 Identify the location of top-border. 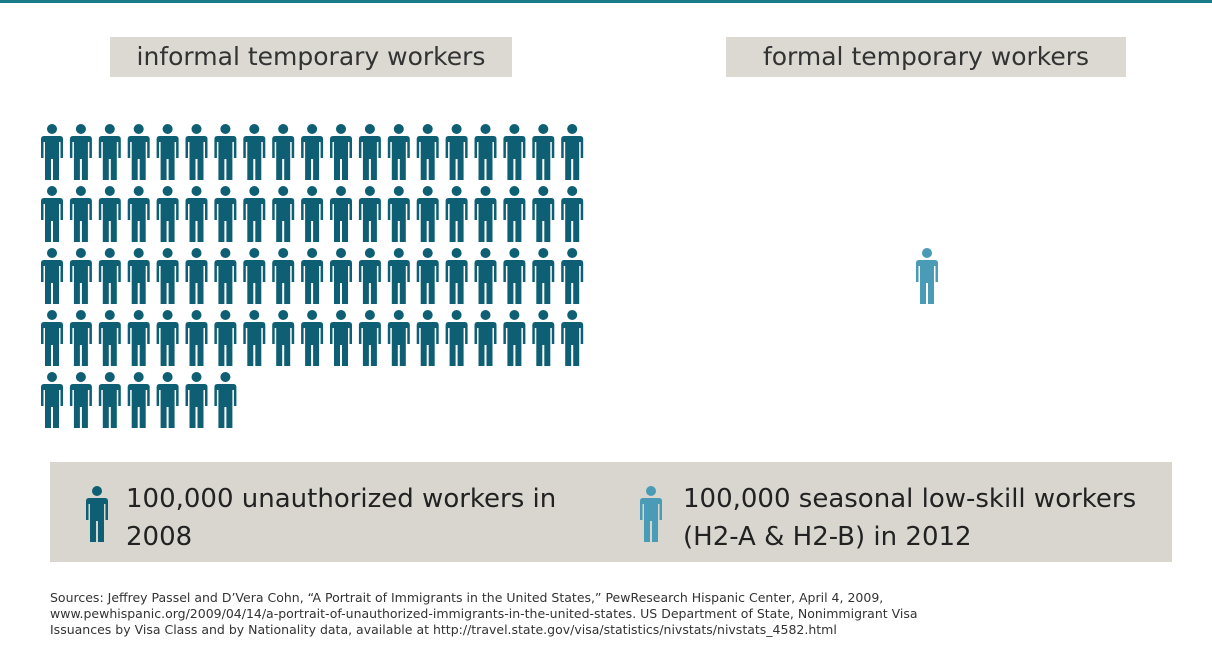
(606, 1).